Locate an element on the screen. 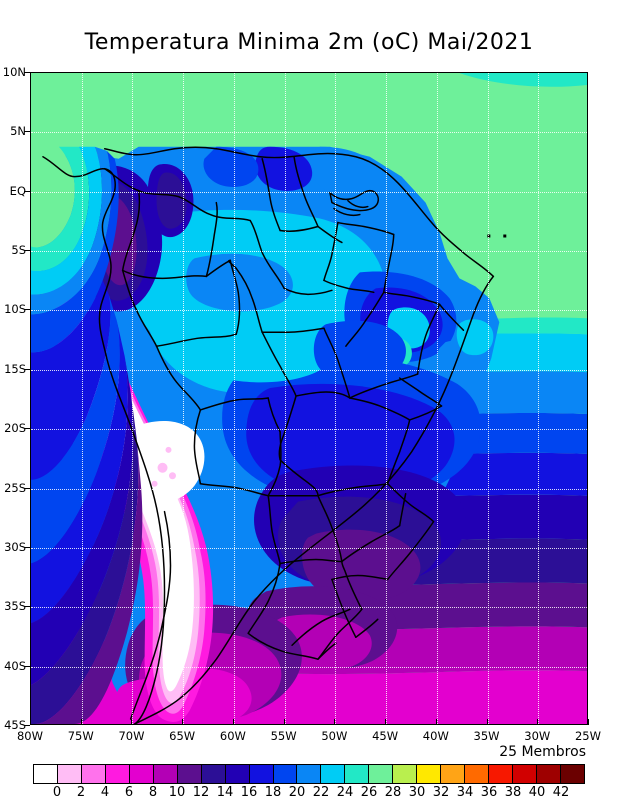 This screenshot has height=803, width=618. x-axis-label: 45W is located at coordinates (385, 736).